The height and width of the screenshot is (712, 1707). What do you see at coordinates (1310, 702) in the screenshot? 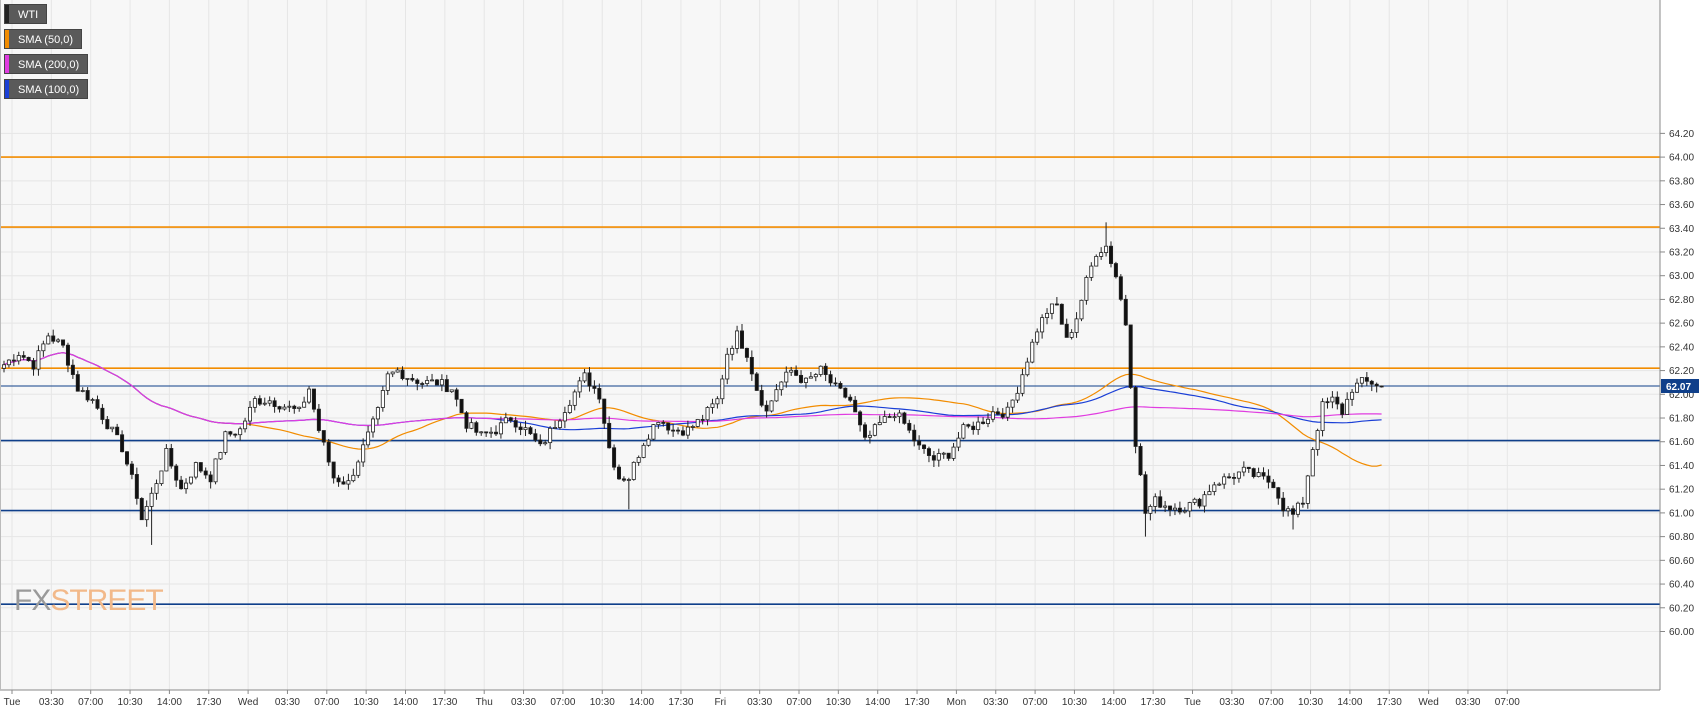
I see `x-tick-label: 10:30` at bounding box center [1310, 702].